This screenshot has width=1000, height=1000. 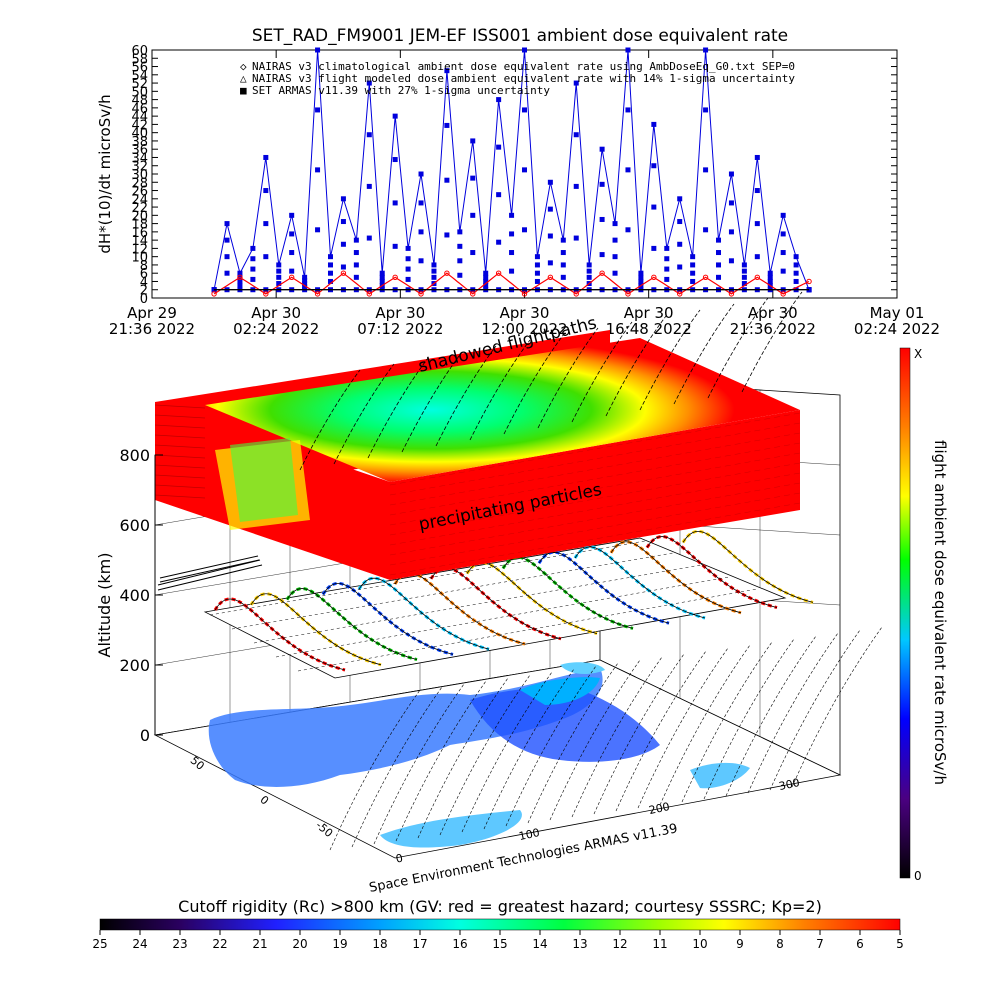 What do you see at coordinates (134, 665) in the screenshot?
I see `z-tick-label: 200` at bounding box center [134, 665].